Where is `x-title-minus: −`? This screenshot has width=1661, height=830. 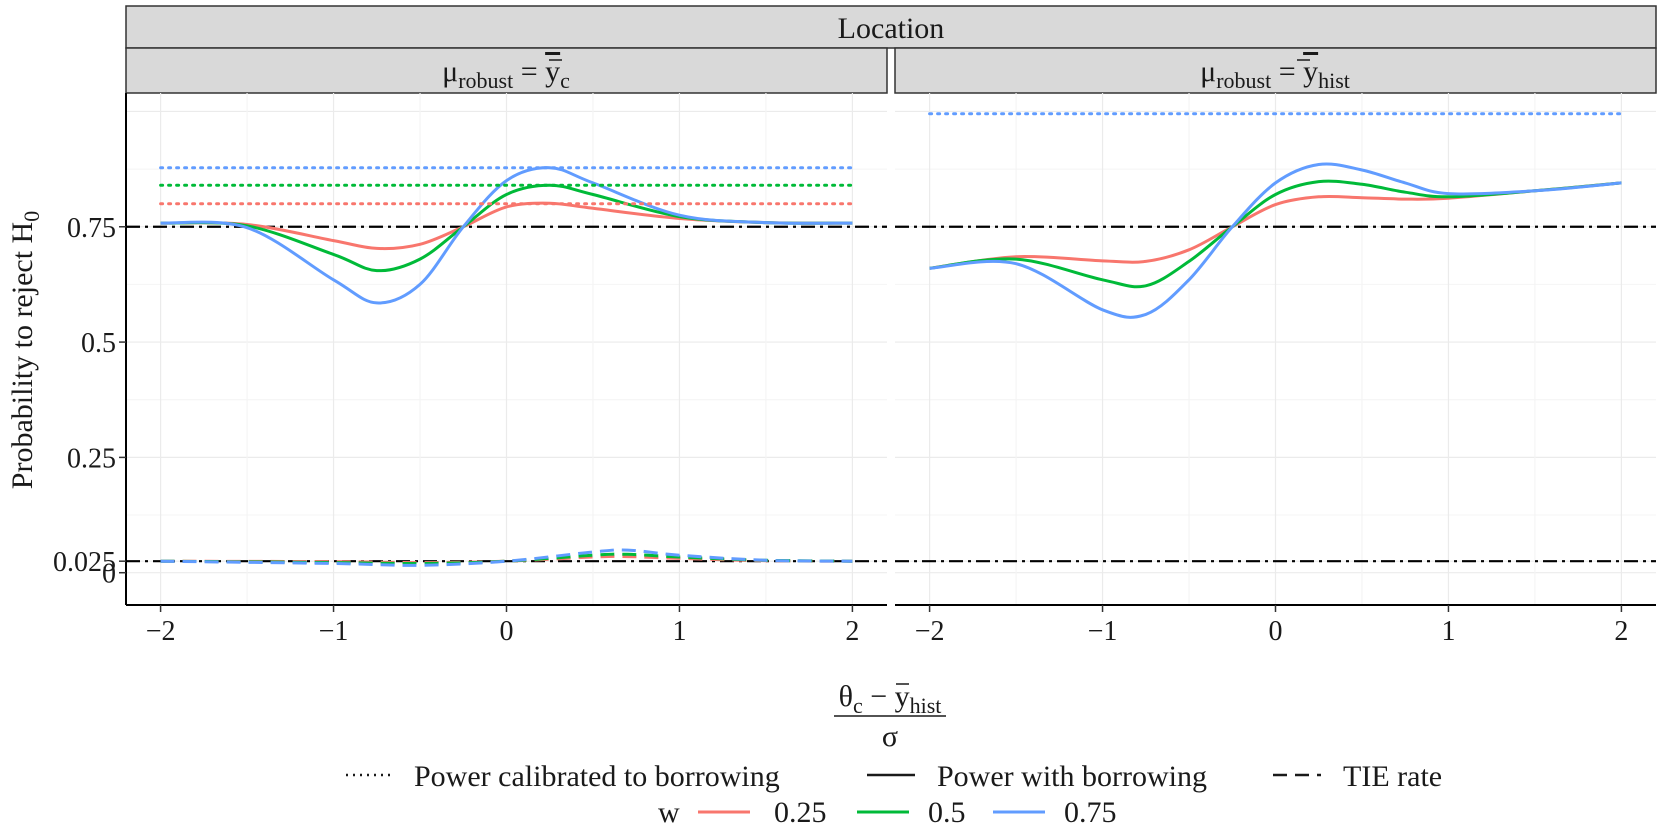
x-title-minus: − is located at coordinates (879, 696).